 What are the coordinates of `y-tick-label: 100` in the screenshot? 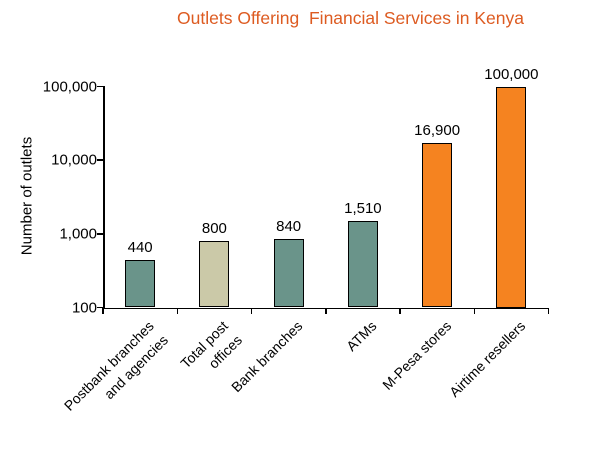 It's located at (84, 307).